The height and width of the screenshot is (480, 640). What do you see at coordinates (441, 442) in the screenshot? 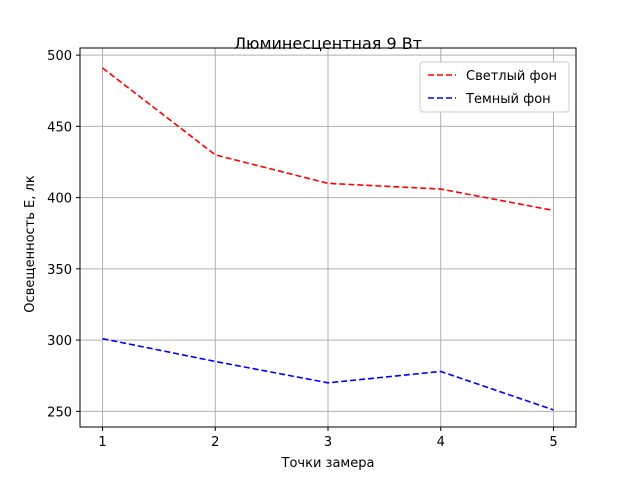
I see `x-tick-label: 4` at bounding box center [441, 442].